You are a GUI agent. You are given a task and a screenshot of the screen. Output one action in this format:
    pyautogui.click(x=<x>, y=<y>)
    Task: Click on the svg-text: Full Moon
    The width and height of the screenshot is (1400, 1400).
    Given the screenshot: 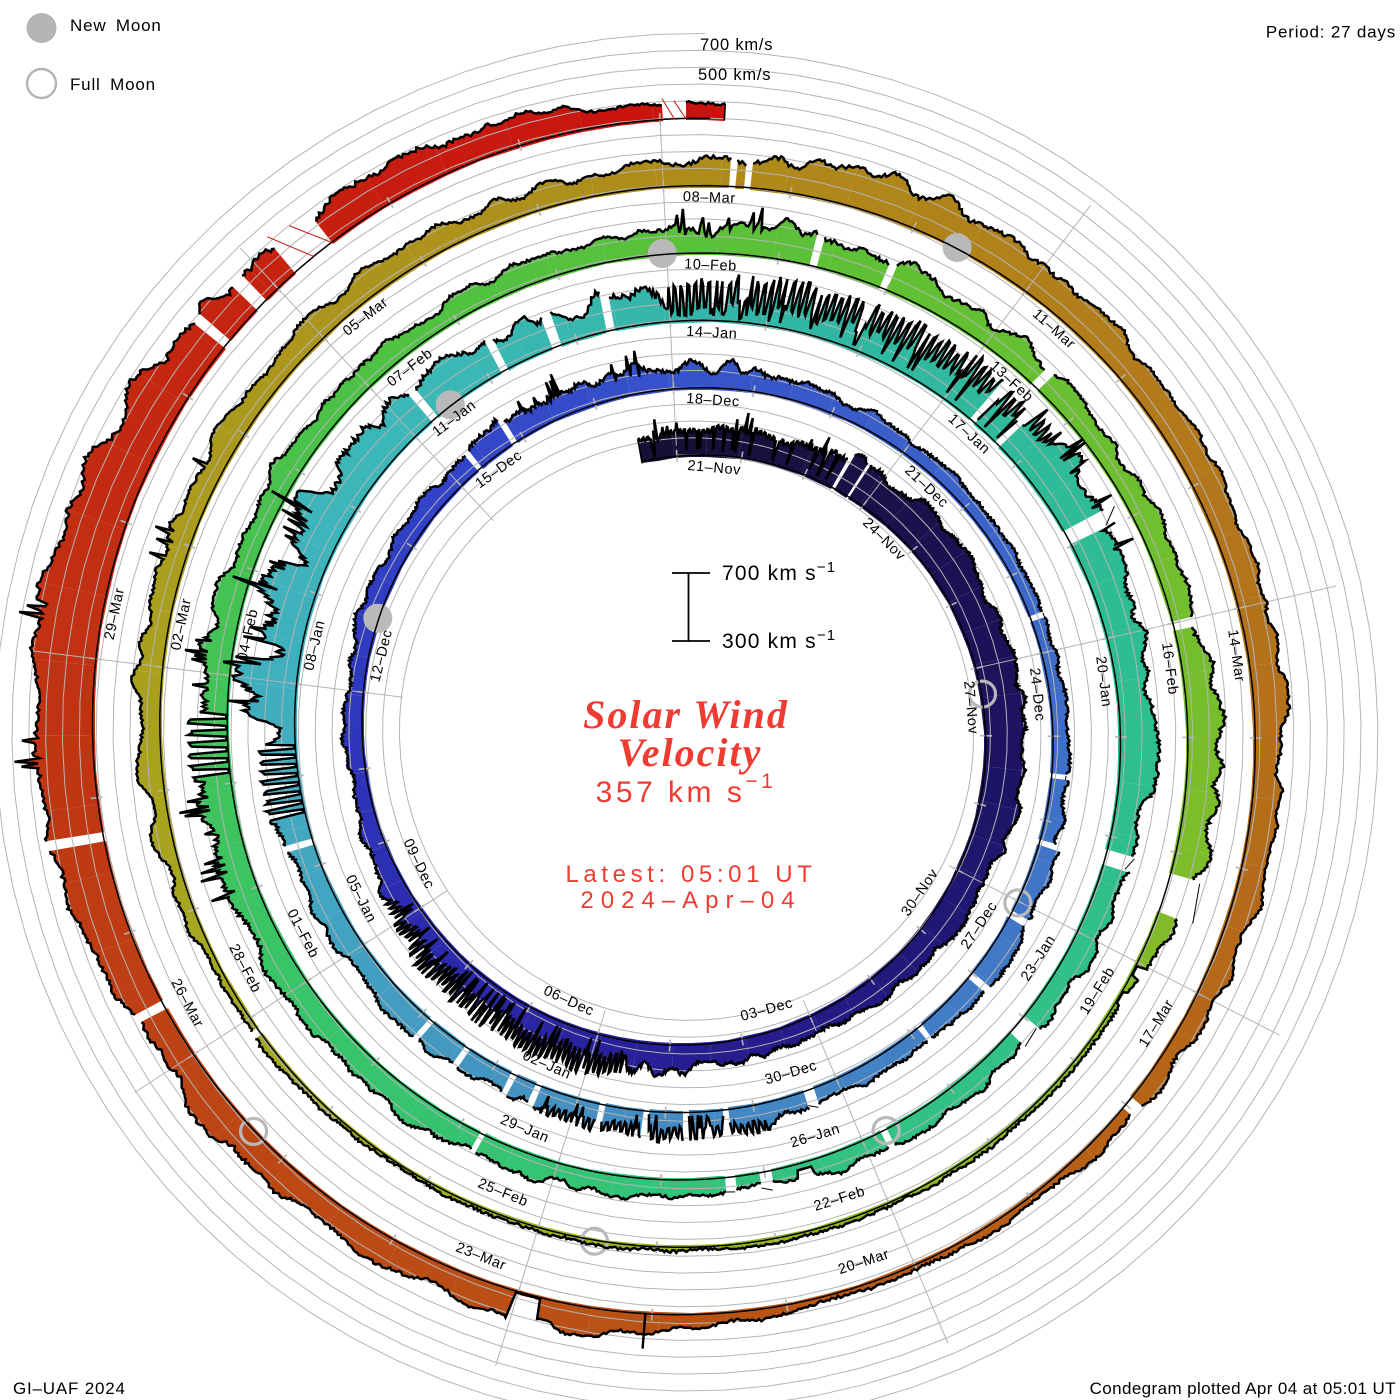 What is the action you would take?
    pyautogui.click(x=113, y=84)
    